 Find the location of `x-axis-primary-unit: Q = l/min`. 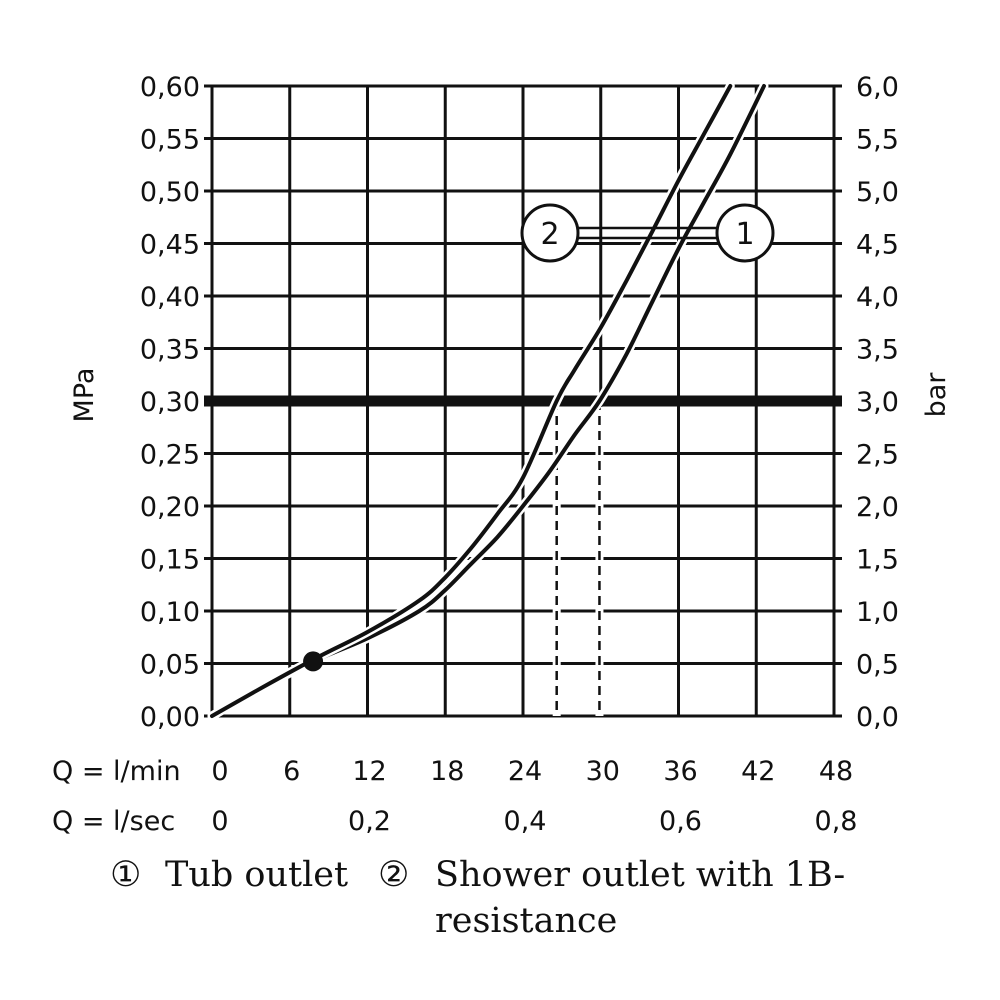

x-axis-primary-unit: Q = l/min is located at coordinates (116, 771).